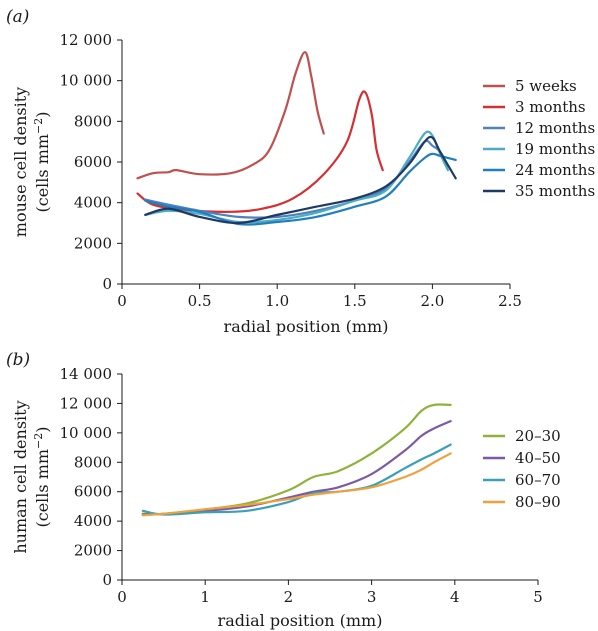  Describe the element at coordinates (17, 17) in the screenshot. I see `panel-label: (a)` at that location.